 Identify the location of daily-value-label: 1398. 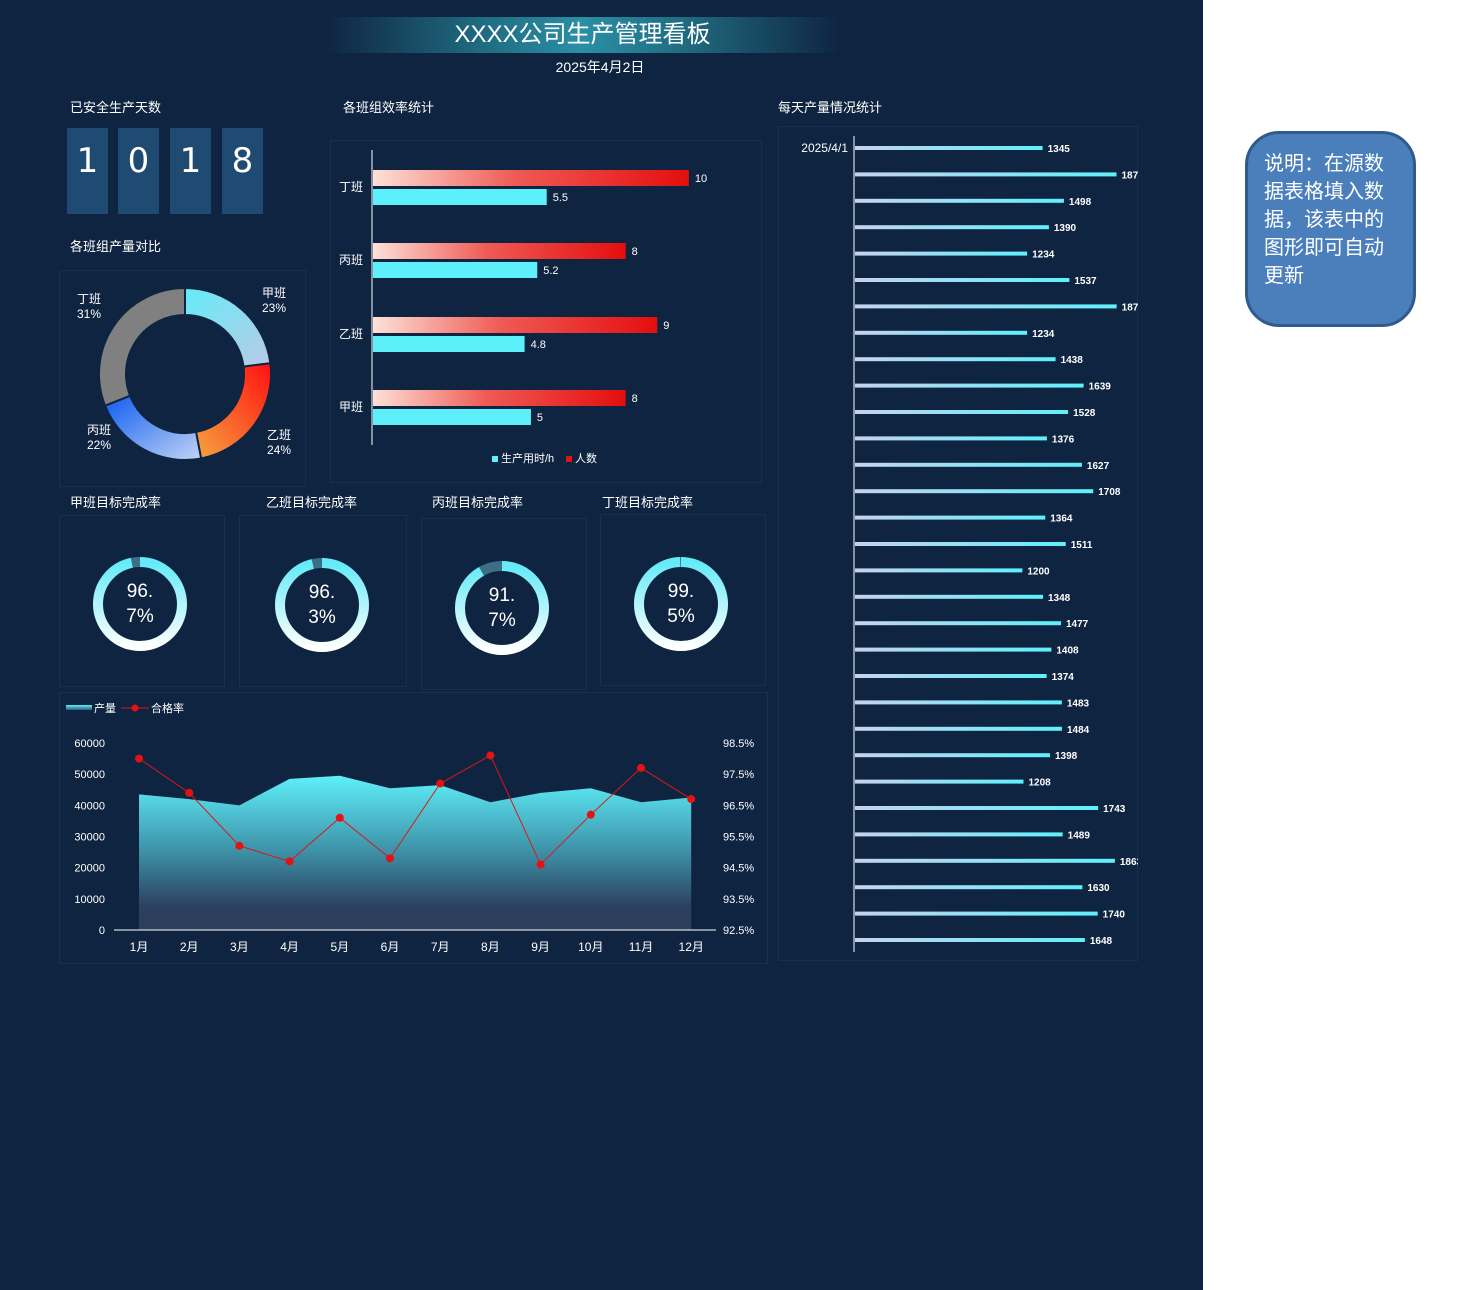
(1066, 756).